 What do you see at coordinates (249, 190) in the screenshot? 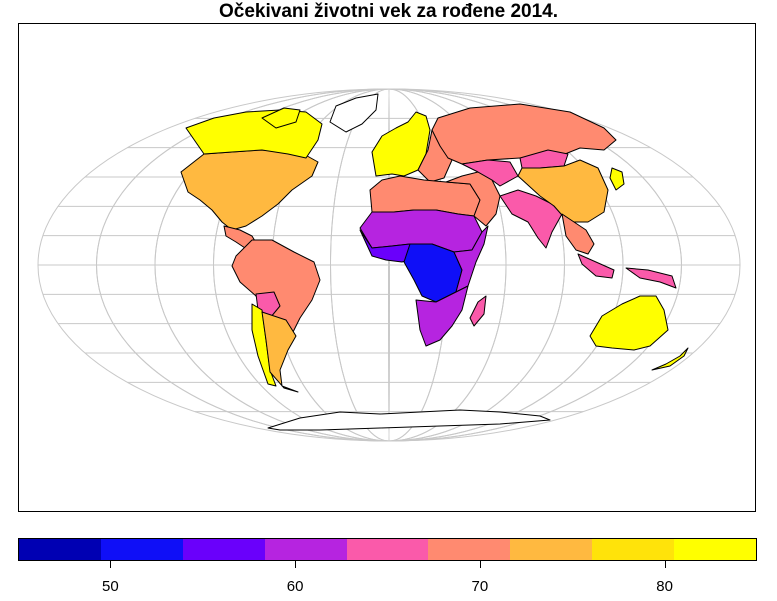
I see `region-north-america` at bounding box center [249, 190].